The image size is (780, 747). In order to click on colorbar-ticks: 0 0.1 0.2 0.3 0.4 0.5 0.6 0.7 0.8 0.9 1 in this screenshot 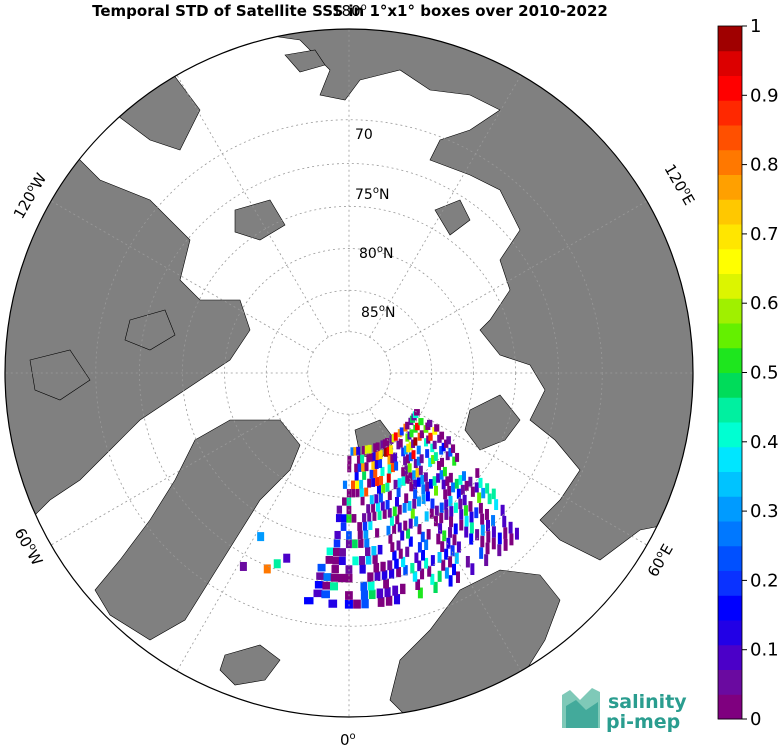, I will do `click(760, 373)`.